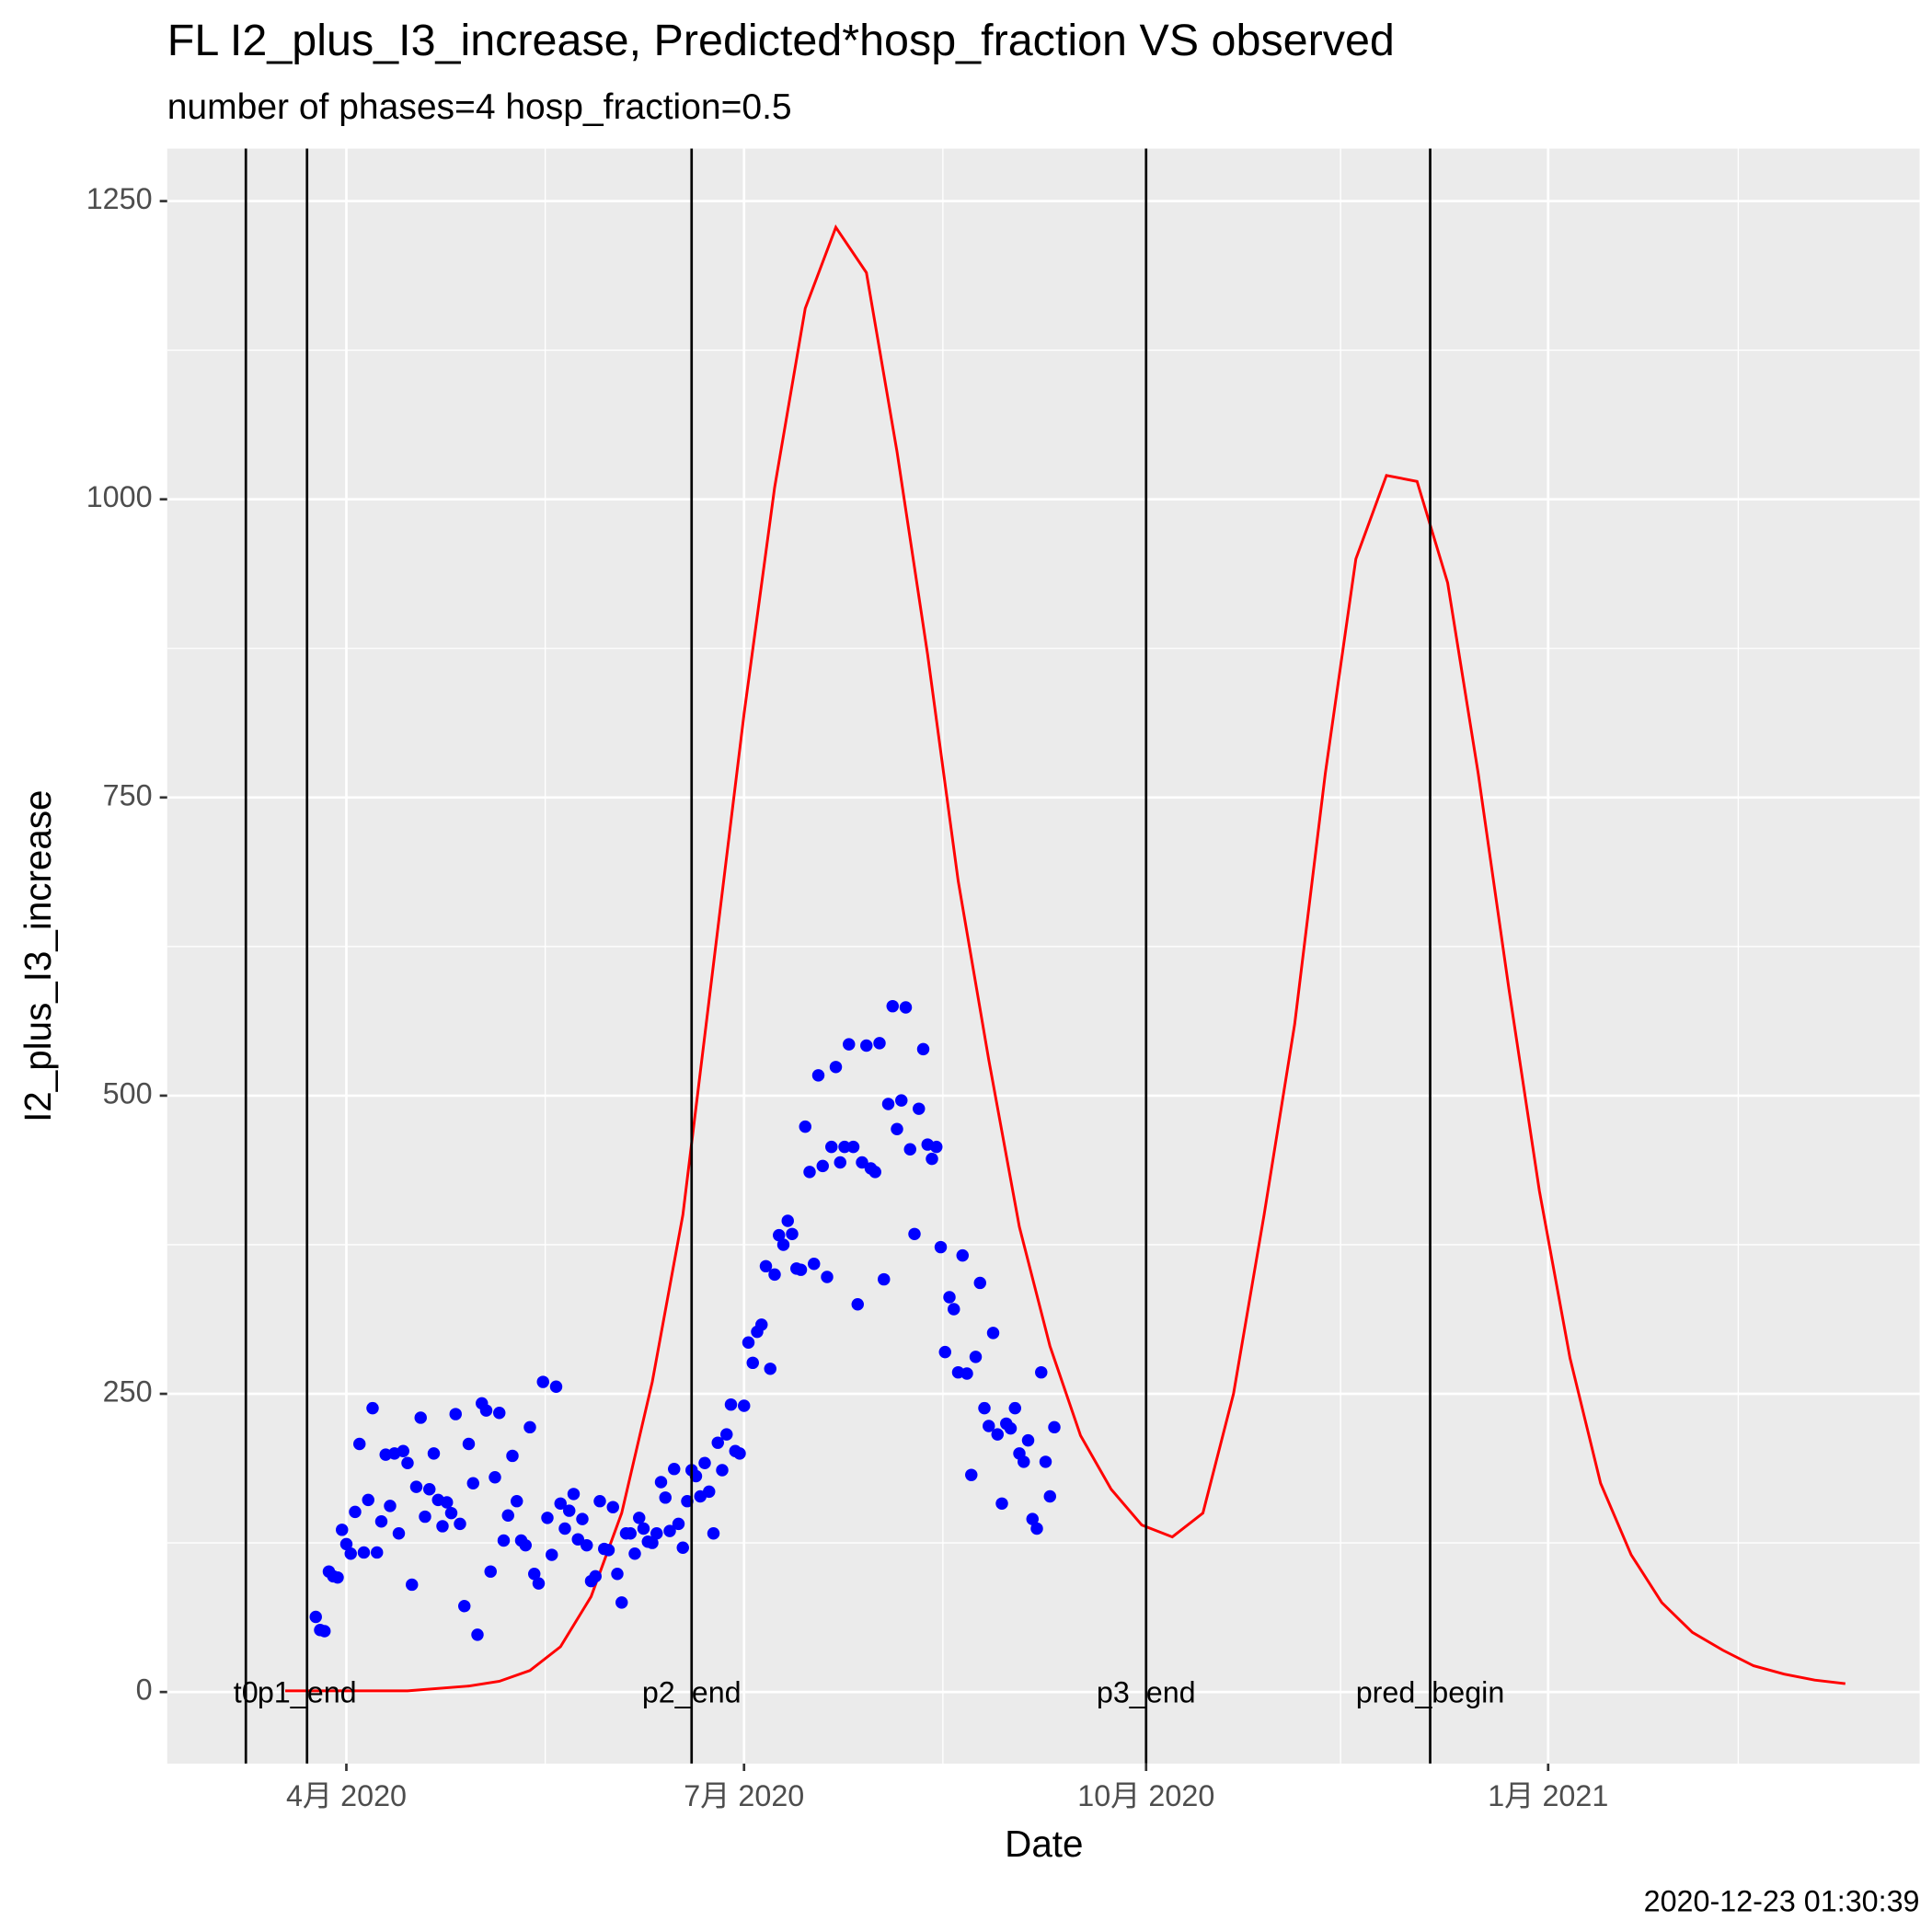 The width and height of the screenshot is (1932, 1932). What do you see at coordinates (246, 1691) in the screenshot?
I see `phase-label: t0` at bounding box center [246, 1691].